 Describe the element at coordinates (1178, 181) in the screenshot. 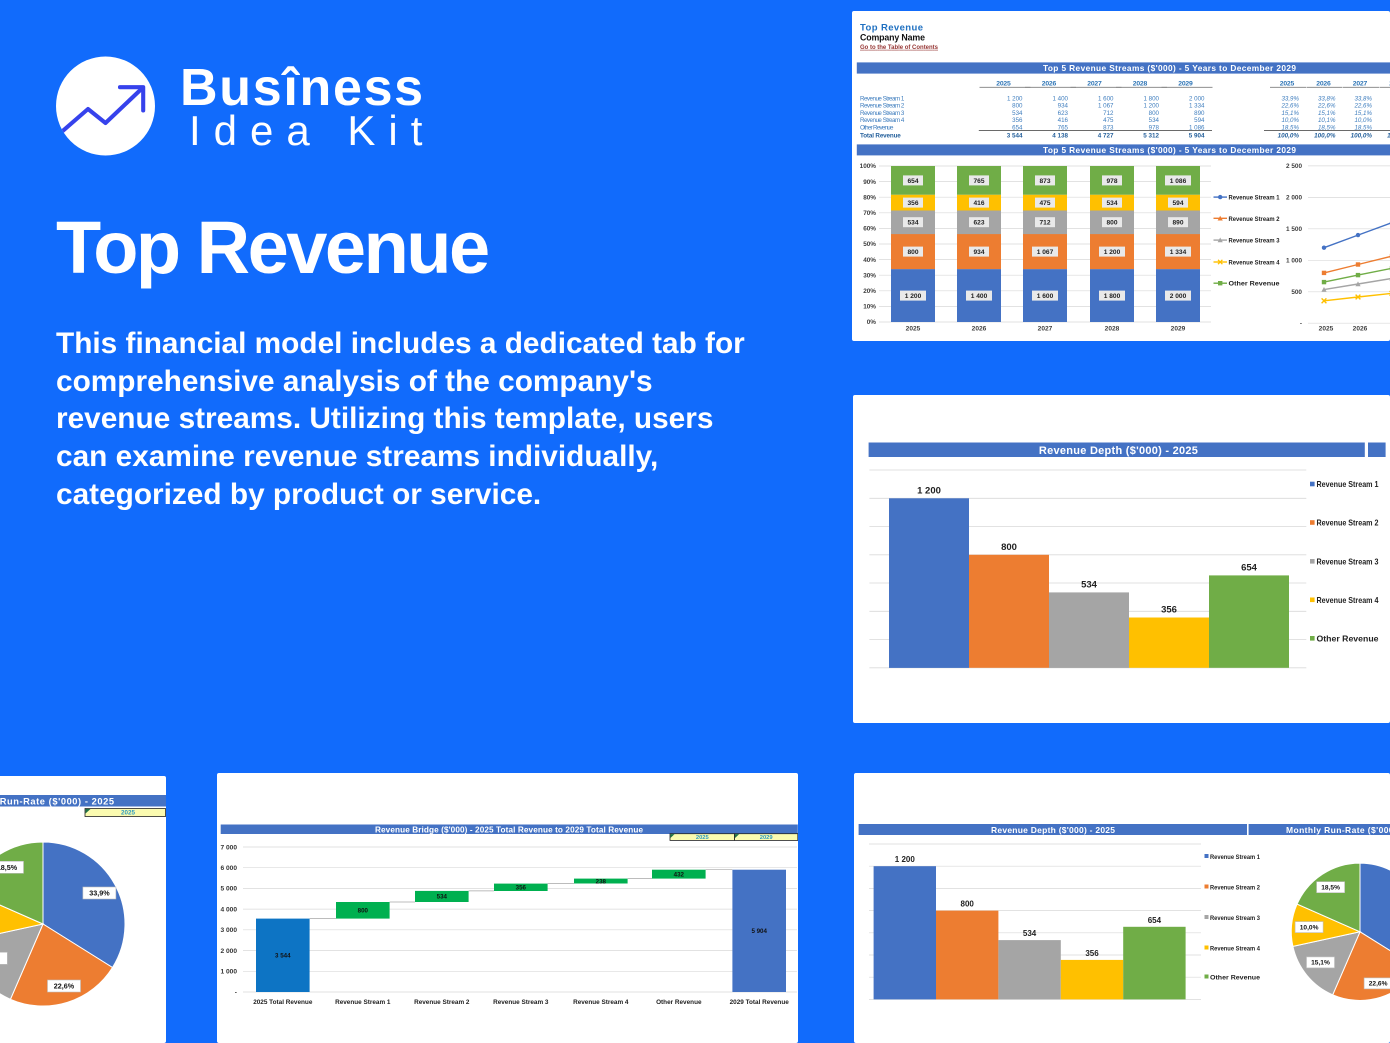

I see `svg-text: 1 086` at that location.